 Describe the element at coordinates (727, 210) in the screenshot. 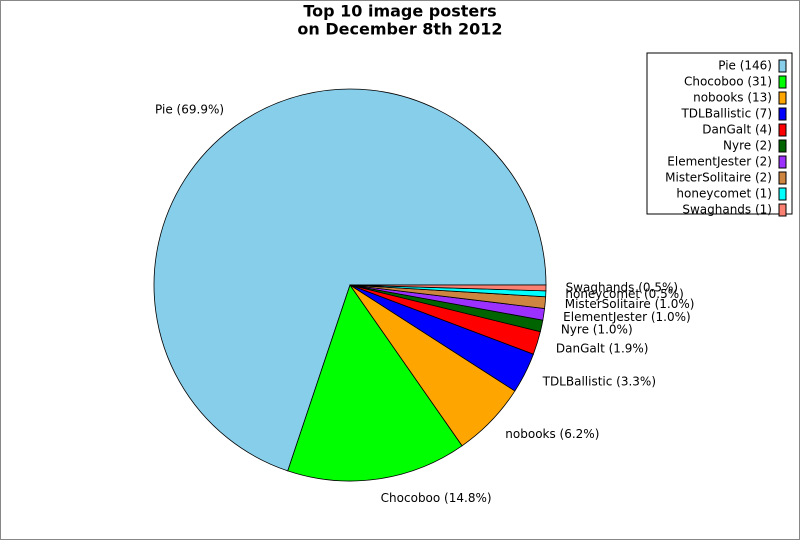

I see `legend-label: Swaghands (1)` at that location.